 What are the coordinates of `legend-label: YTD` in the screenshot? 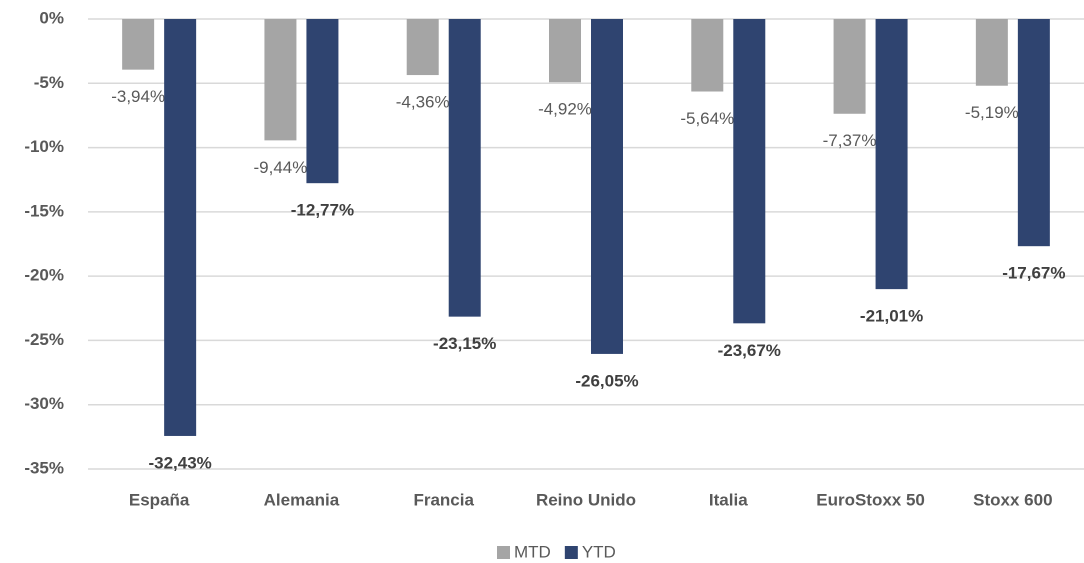 It's located at (599, 551).